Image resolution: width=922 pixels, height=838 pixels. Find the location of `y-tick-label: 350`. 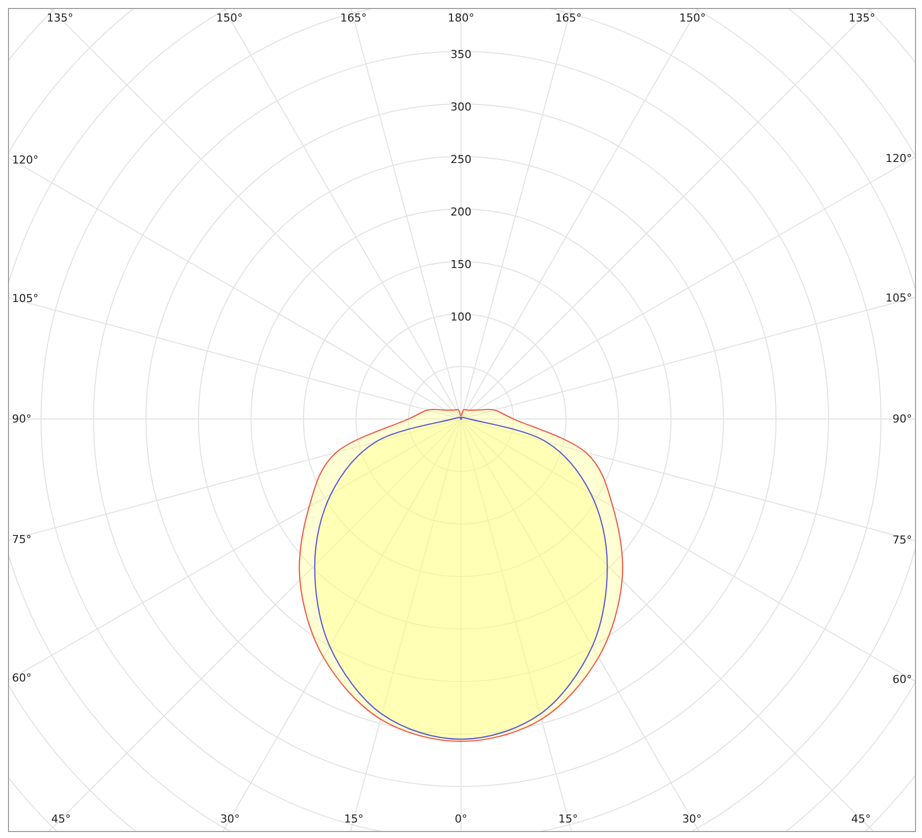

y-tick-label: 350 is located at coordinates (461, 54).